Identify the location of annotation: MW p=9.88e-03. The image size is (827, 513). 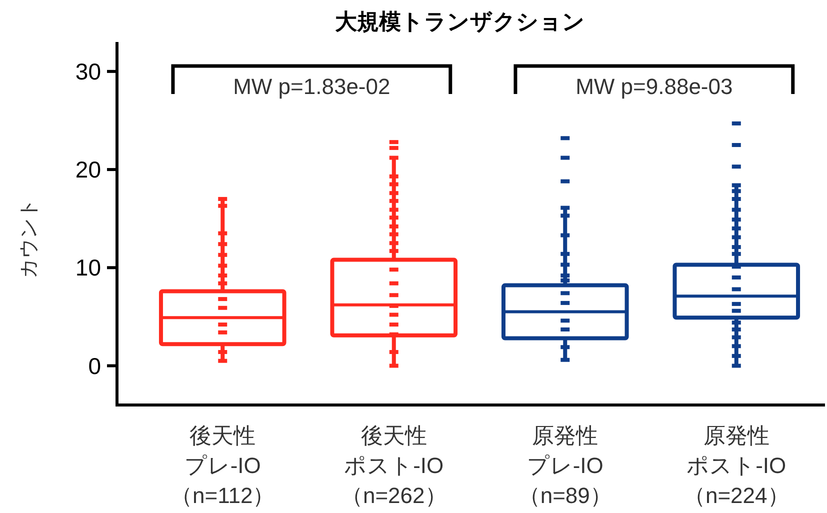
(654, 86).